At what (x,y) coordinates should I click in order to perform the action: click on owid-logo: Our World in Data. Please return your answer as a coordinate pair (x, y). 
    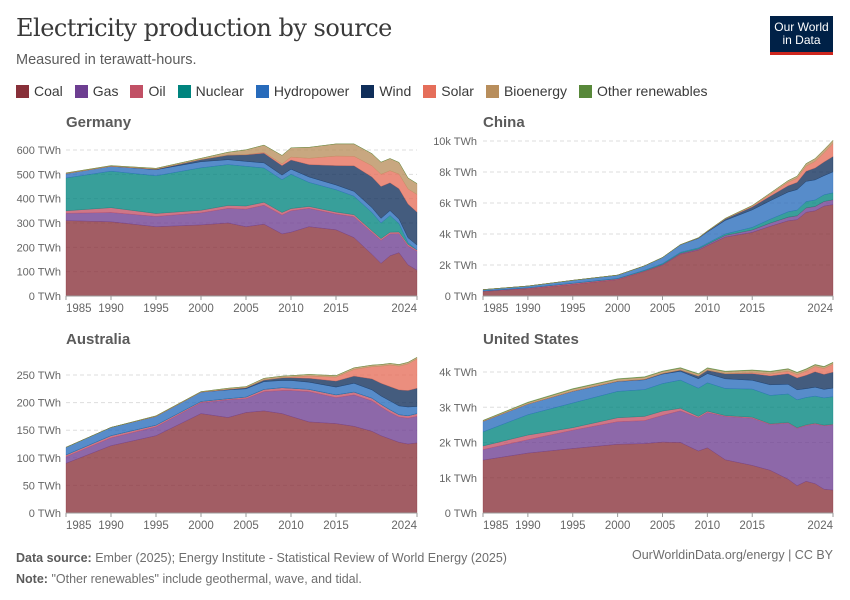
    Looking at the image, I should click on (801, 35).